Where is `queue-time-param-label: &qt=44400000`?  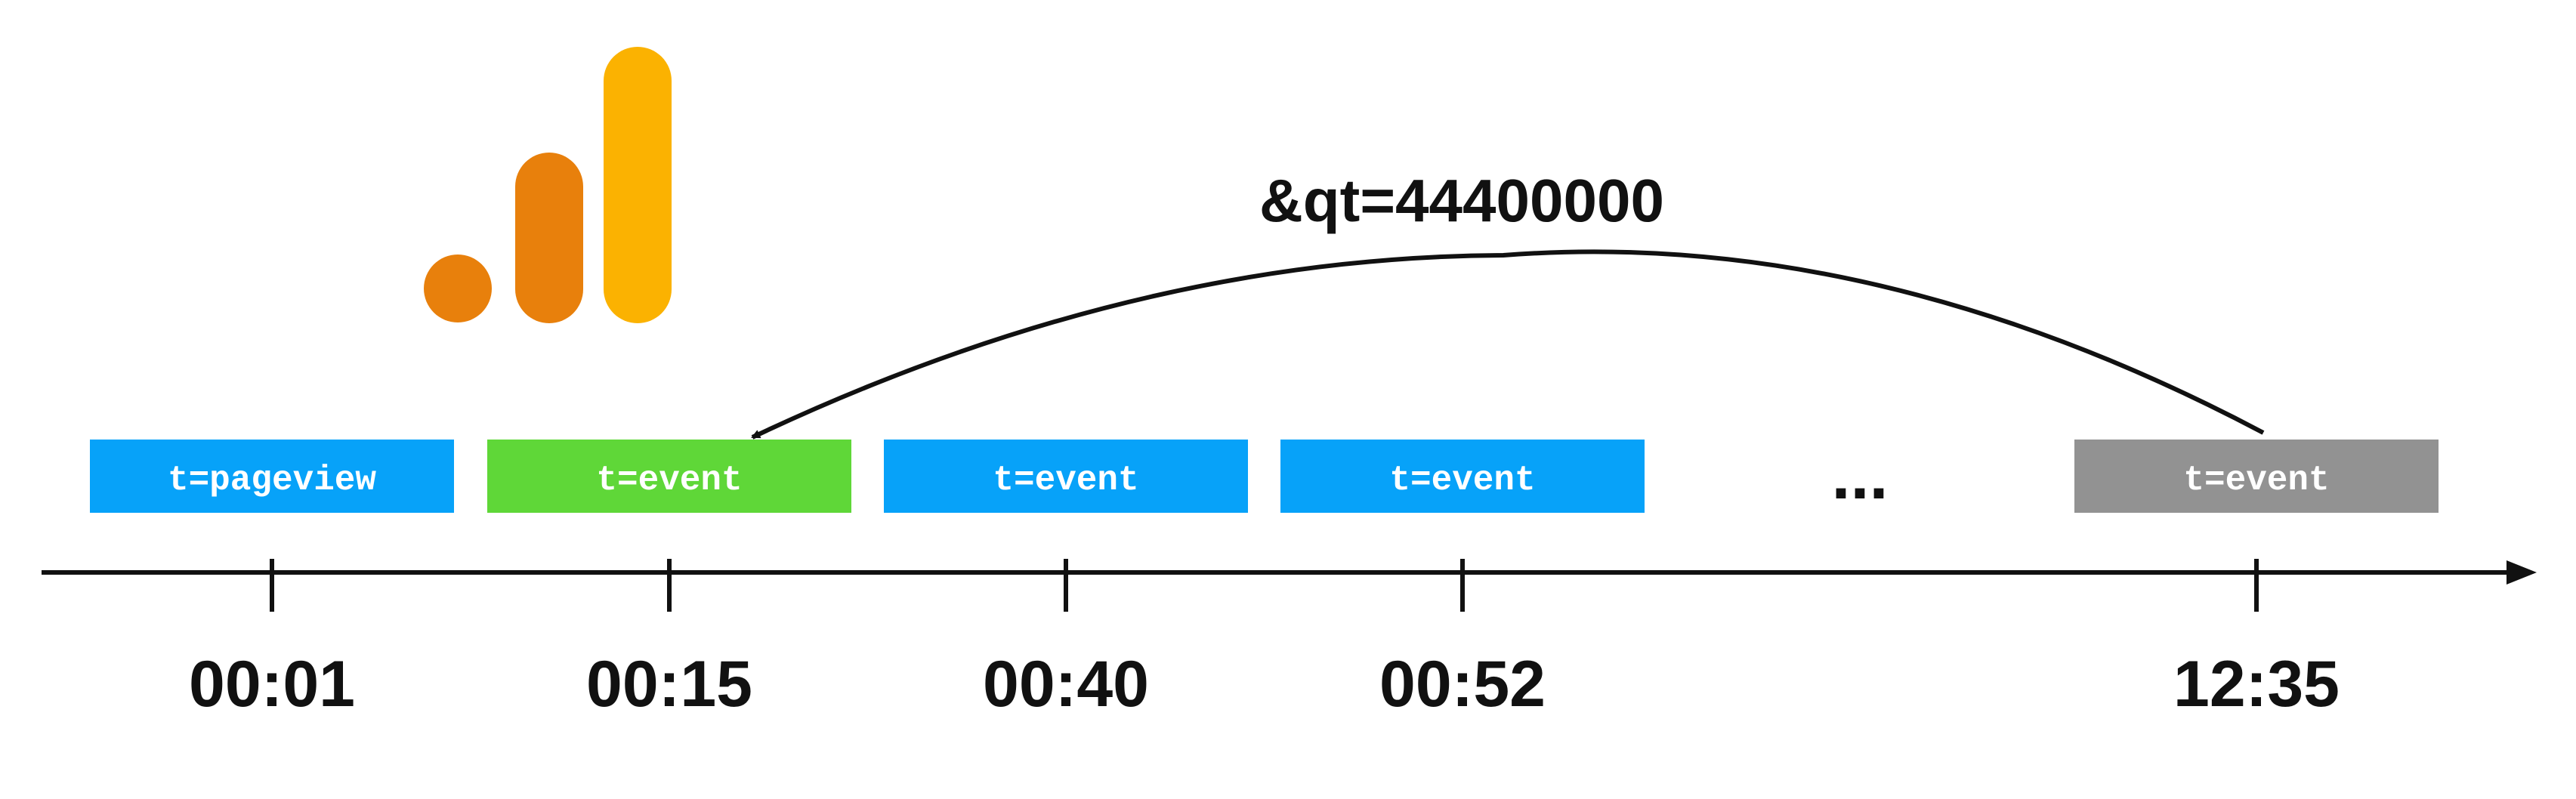
queue-time-param-label: &qt=44400000 is located at coordinates (1461, 200).